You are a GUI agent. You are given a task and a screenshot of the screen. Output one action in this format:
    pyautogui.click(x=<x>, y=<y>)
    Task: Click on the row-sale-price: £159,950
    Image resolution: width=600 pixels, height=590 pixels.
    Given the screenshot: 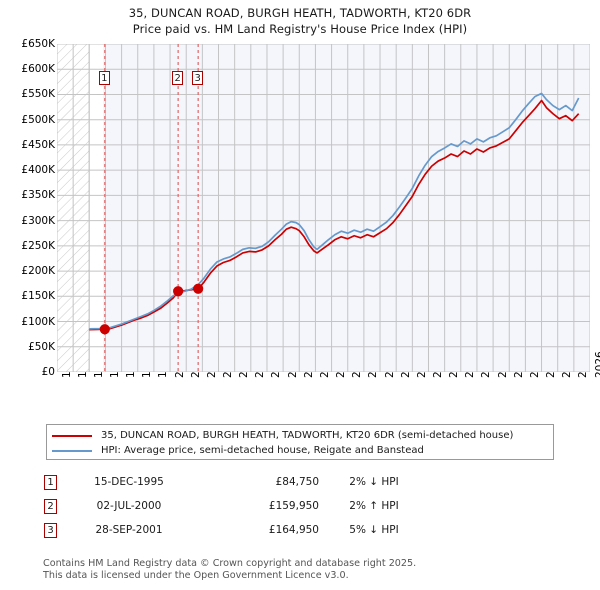 What is the action you would take?
    pyautogui.click(x=293, y=506)
    